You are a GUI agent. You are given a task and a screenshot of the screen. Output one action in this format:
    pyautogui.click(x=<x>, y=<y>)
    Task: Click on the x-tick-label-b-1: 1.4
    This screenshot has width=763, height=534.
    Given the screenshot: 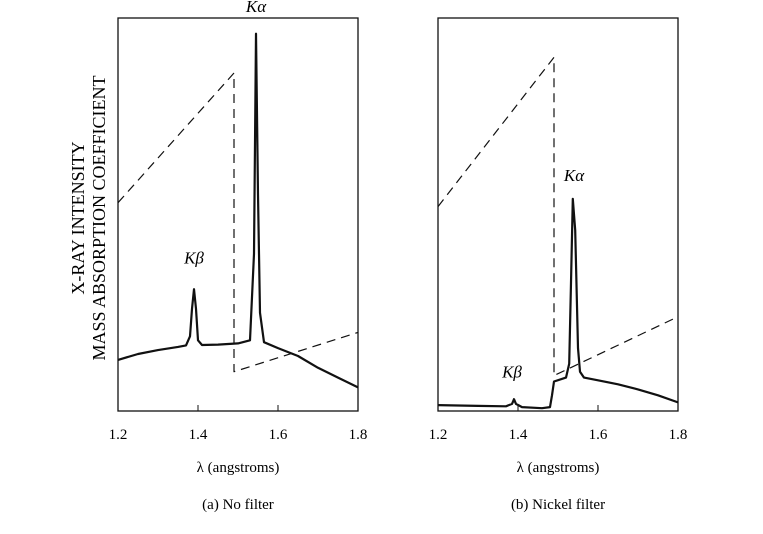 What is the action you would take?
    pyautogui.click(x=518, y=435)
    